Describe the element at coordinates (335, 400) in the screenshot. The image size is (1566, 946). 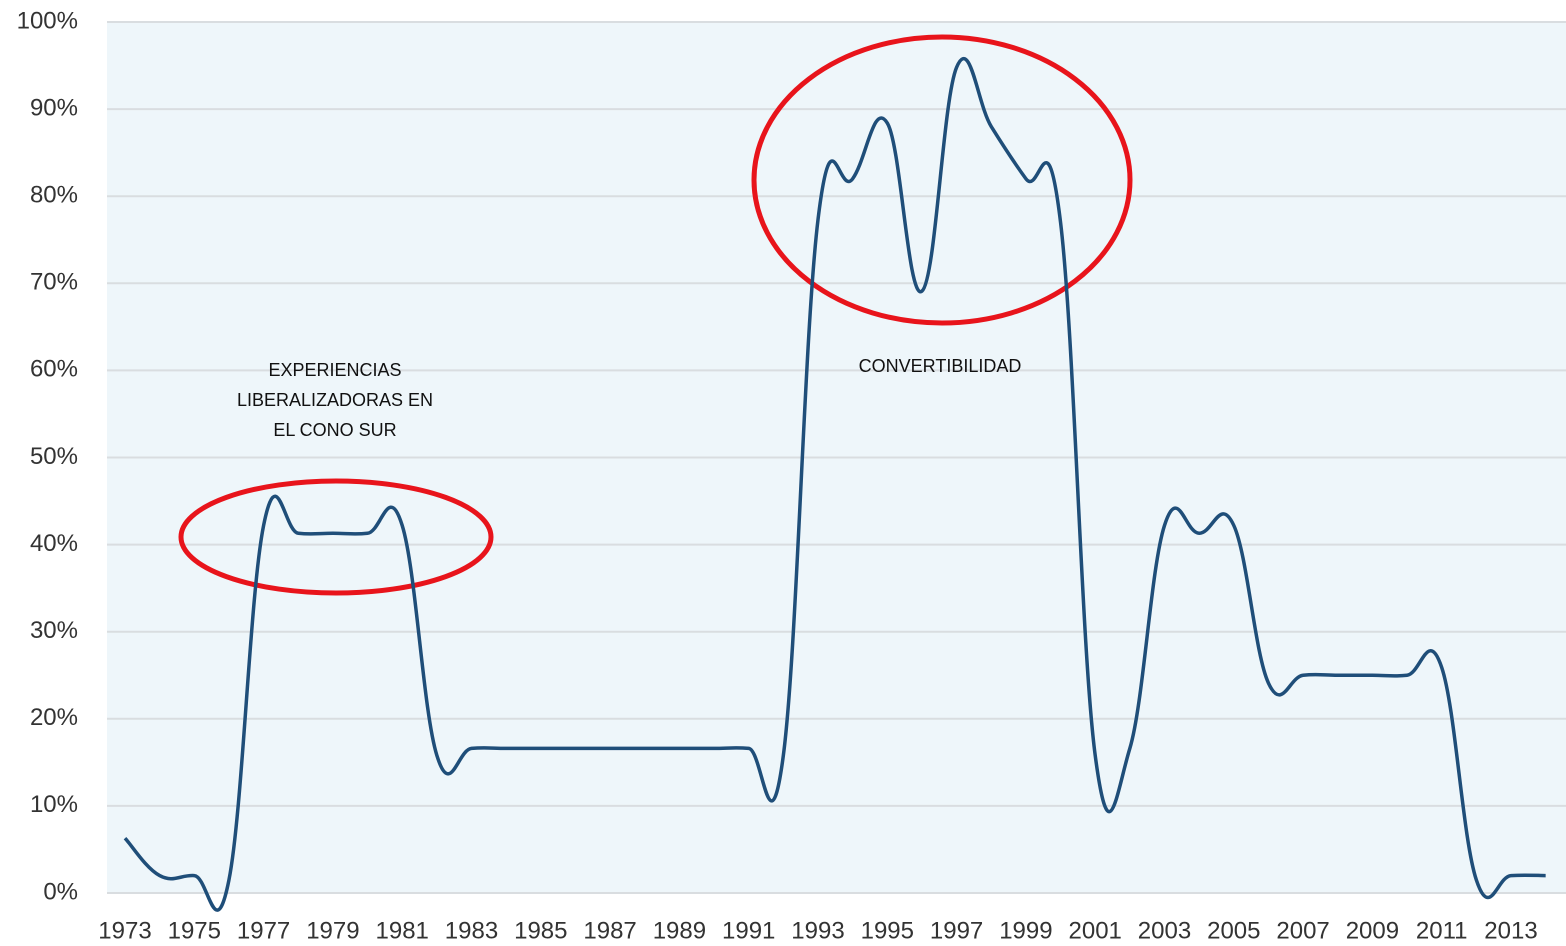
I see `annotation: LIBERALIZADORAS EN` at that location.